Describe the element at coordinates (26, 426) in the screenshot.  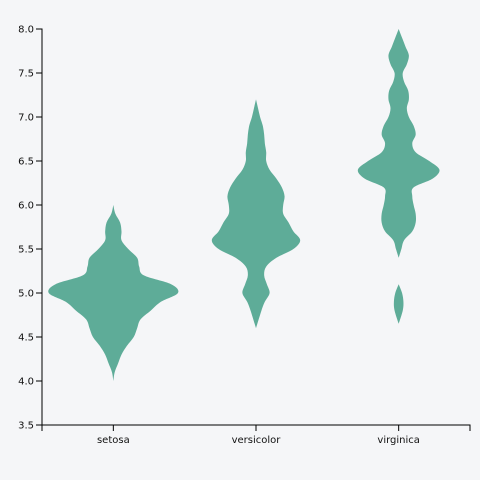
I see `y-tick-label: 3.5` at that location.